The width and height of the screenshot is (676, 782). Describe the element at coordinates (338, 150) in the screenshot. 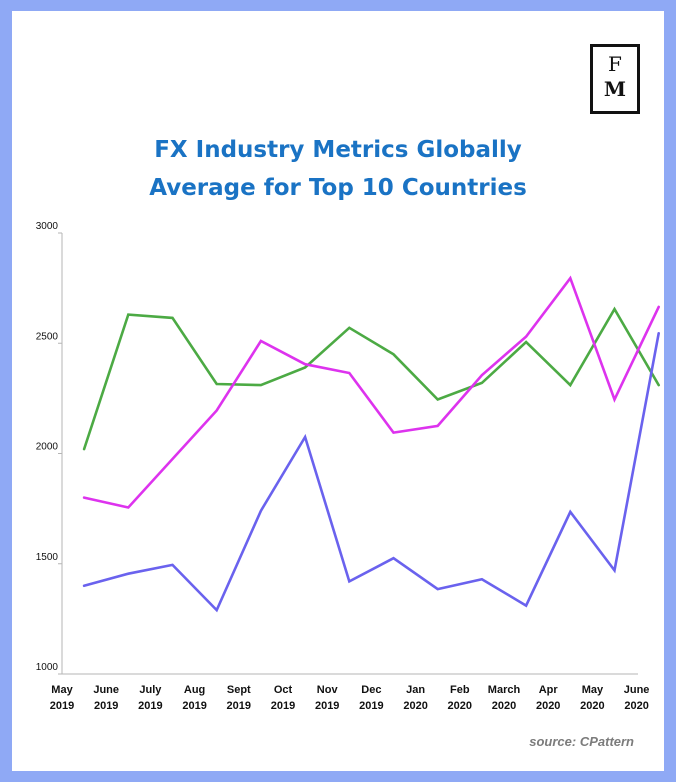

I see `chart-title-line-1: FX Industry Metrics Globally` at that location.